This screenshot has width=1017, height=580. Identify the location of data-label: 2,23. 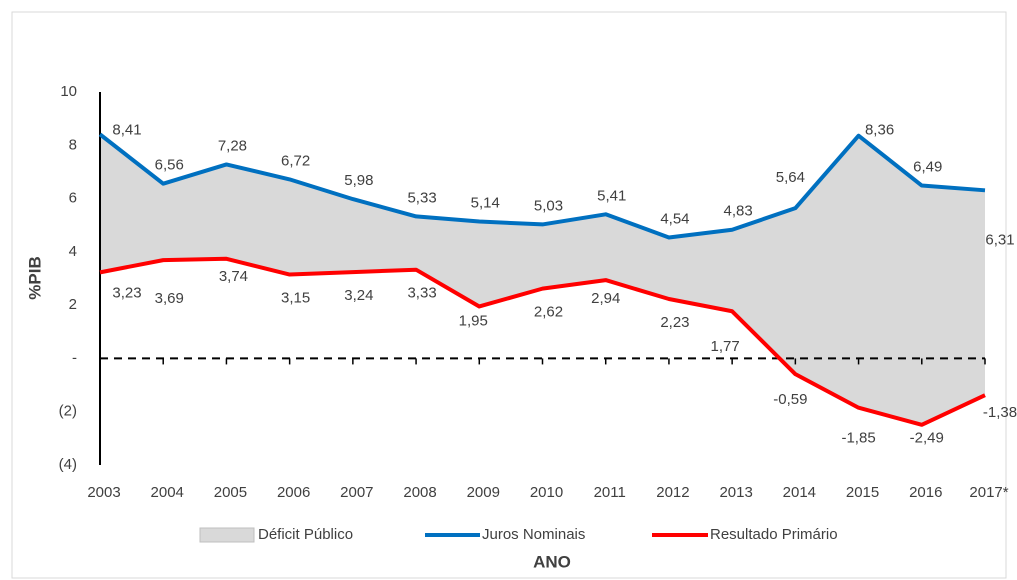
(674, 322).